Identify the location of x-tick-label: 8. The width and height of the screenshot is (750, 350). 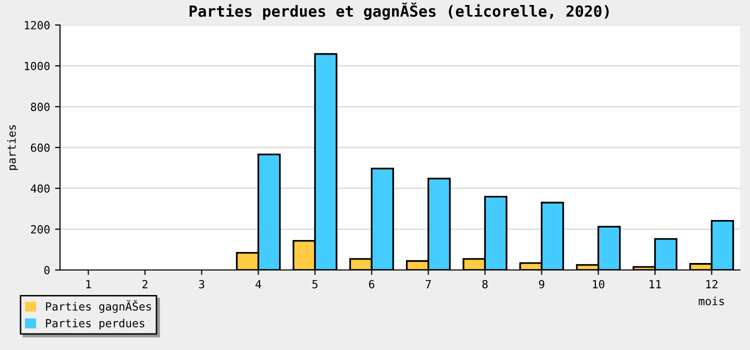
(485, 284).